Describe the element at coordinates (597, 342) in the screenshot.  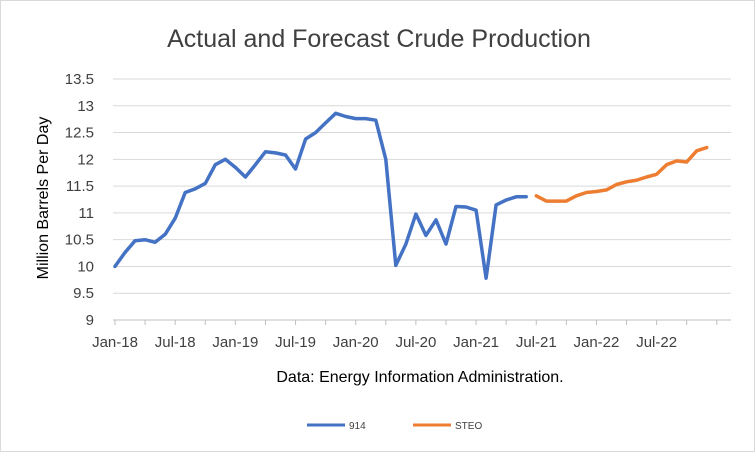
I see `x-tick-label: Jan-22` at that location.